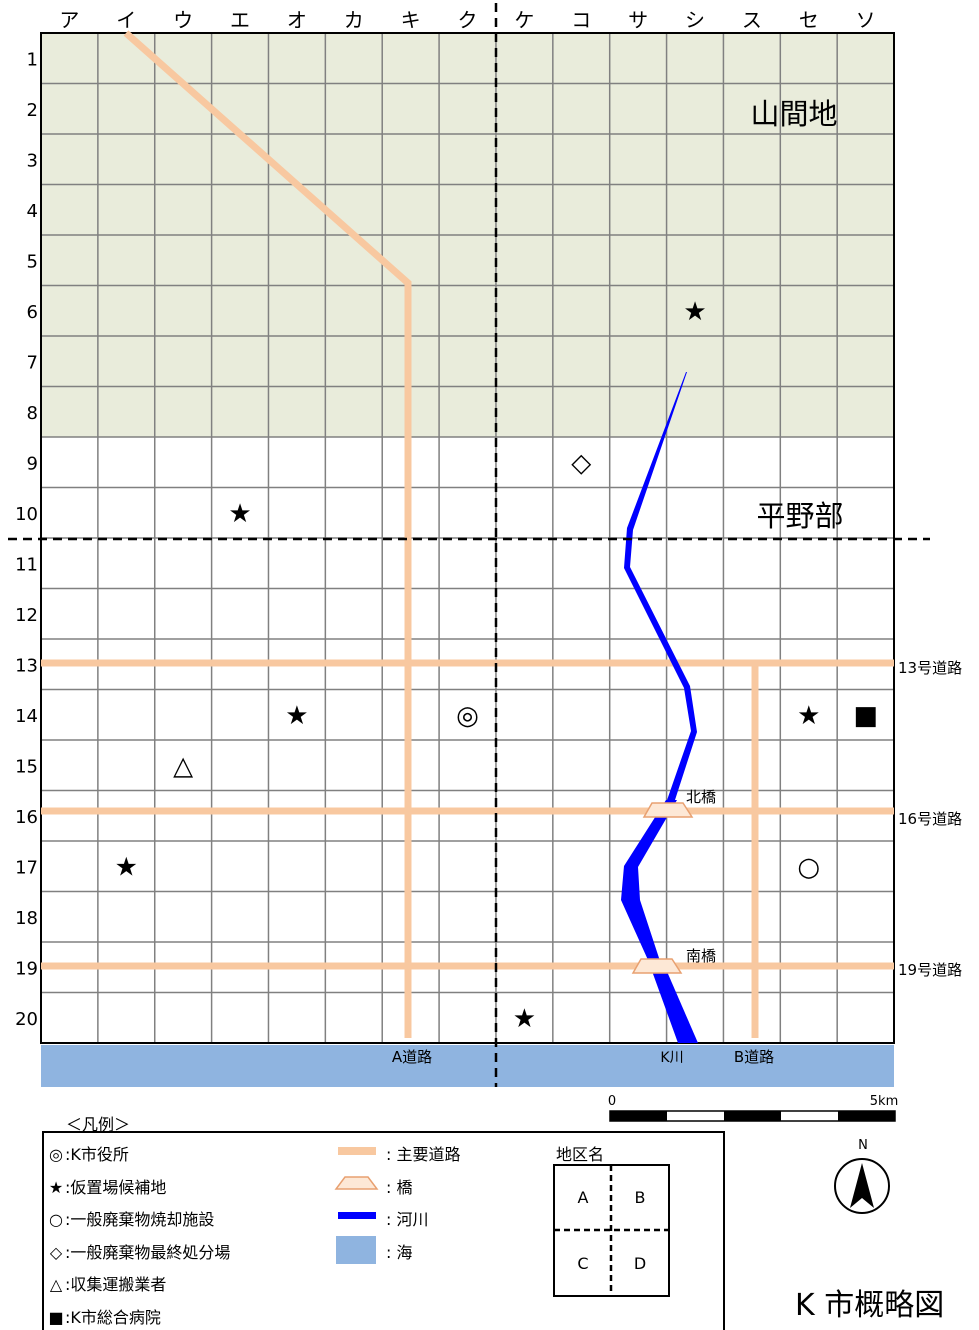 The height and width of the screenshot is (1330, 979). I want to click on district-b: B, so click(640, 1197).